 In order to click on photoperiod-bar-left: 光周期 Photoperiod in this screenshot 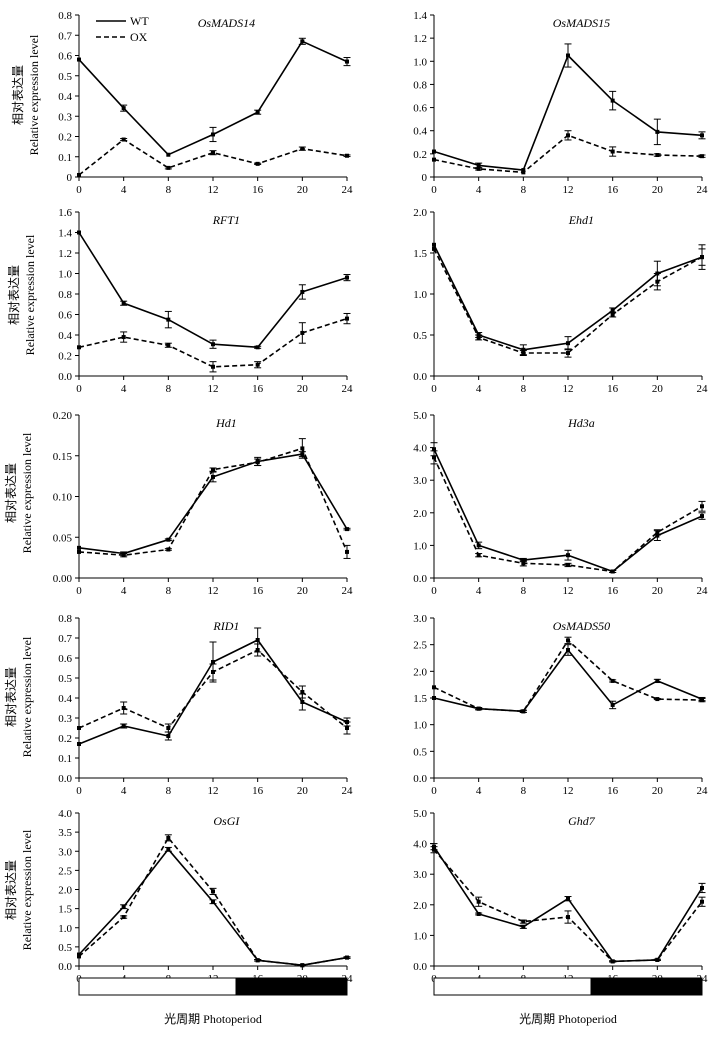, I will do `click(213, 1001)`.